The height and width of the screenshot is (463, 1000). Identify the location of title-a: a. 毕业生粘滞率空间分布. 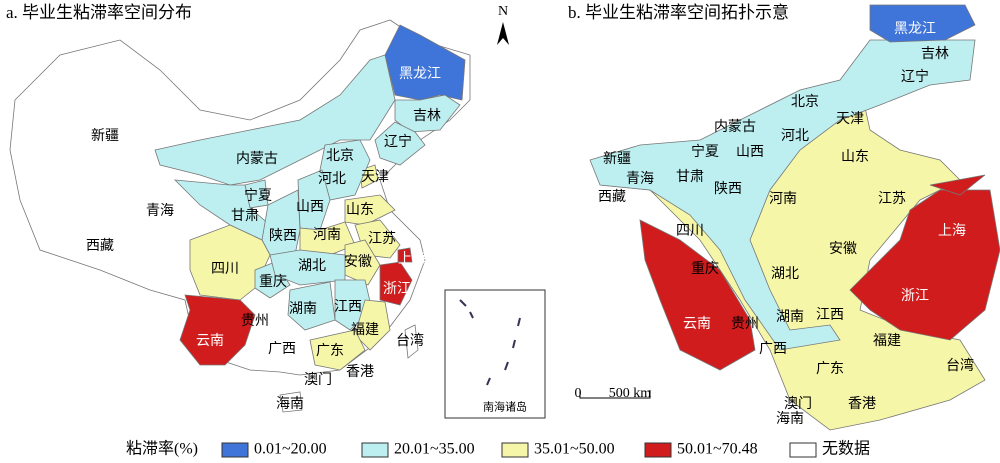
(99, 12).